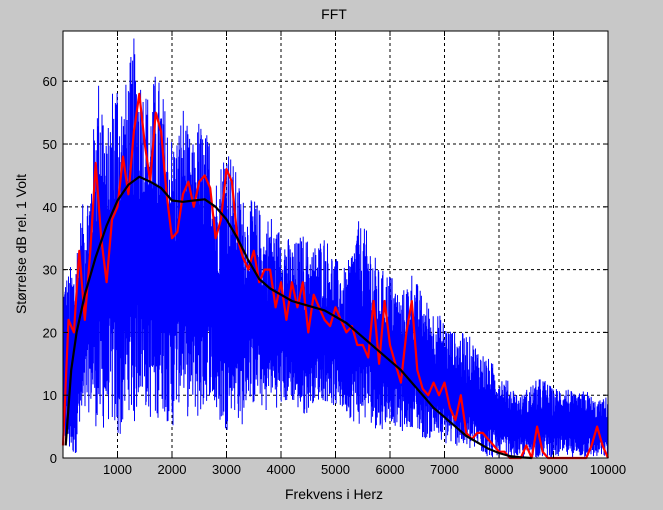 This screenshot has width=663, height=510. Describe the element at coordinates (553, 469) in the screenshot. I see `x-tick-label: 9000` at that location.